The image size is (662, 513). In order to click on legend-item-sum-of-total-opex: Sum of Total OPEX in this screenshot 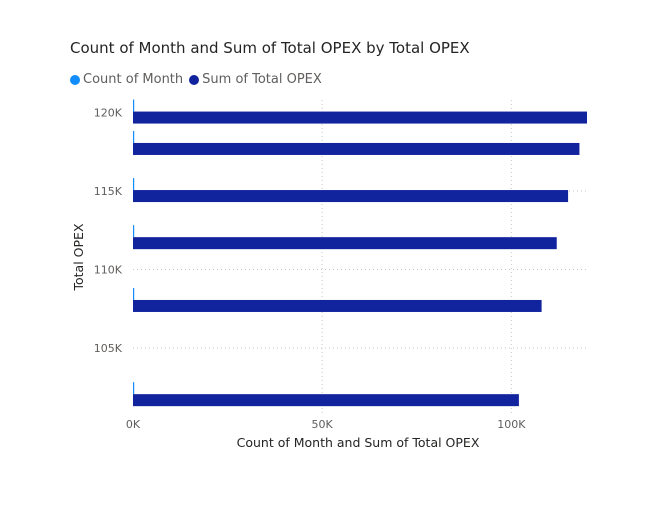, I will do `click(255, 79)`.